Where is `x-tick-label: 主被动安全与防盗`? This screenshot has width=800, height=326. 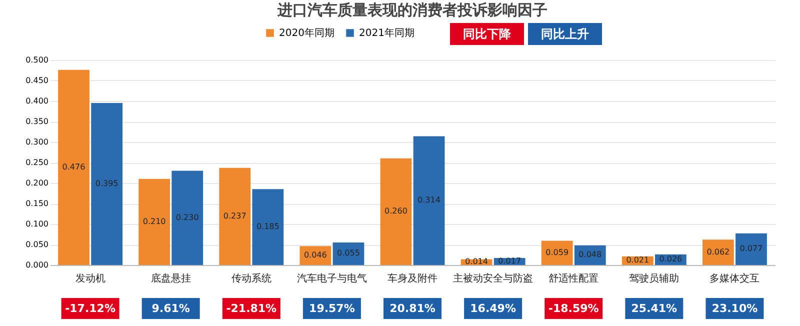 x-tick-label: 主被动安全与防盗 is located at coordinates (493, 278).